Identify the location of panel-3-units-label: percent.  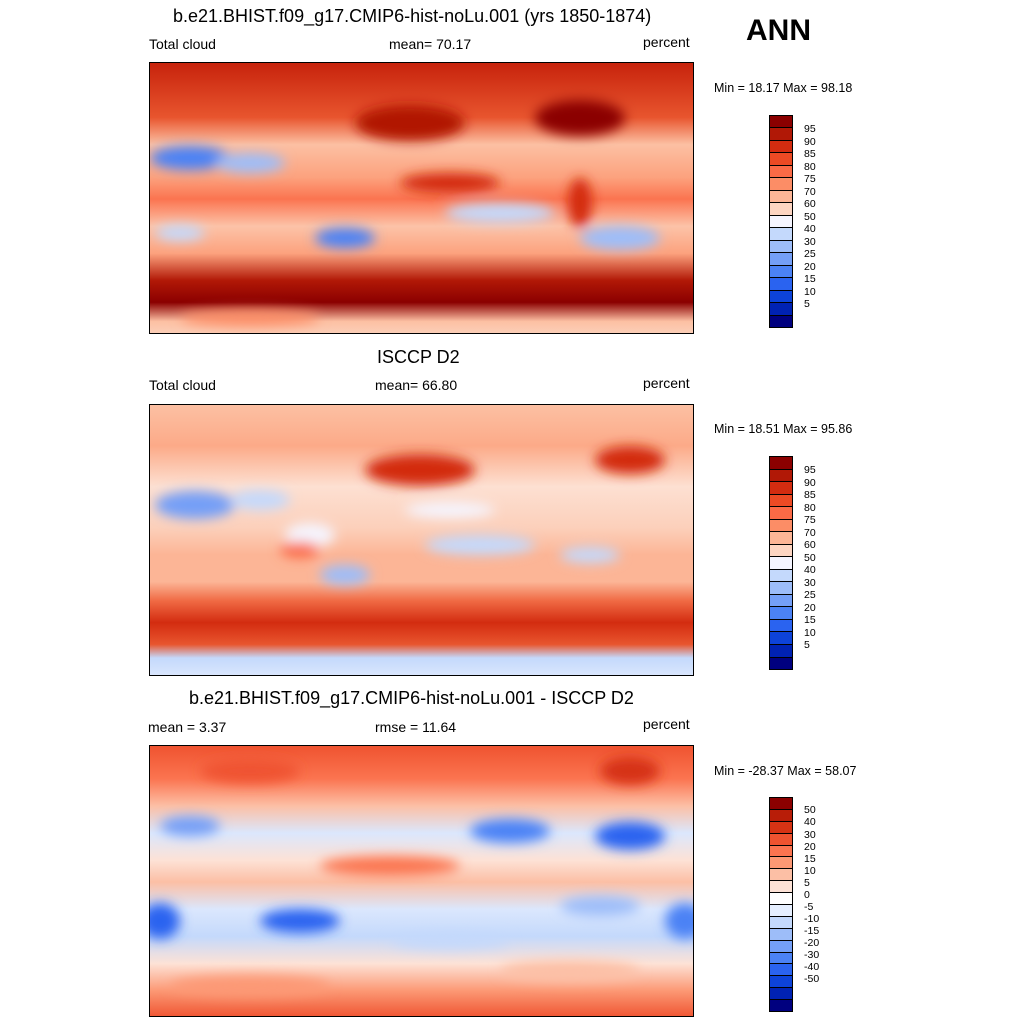
(666, 724).